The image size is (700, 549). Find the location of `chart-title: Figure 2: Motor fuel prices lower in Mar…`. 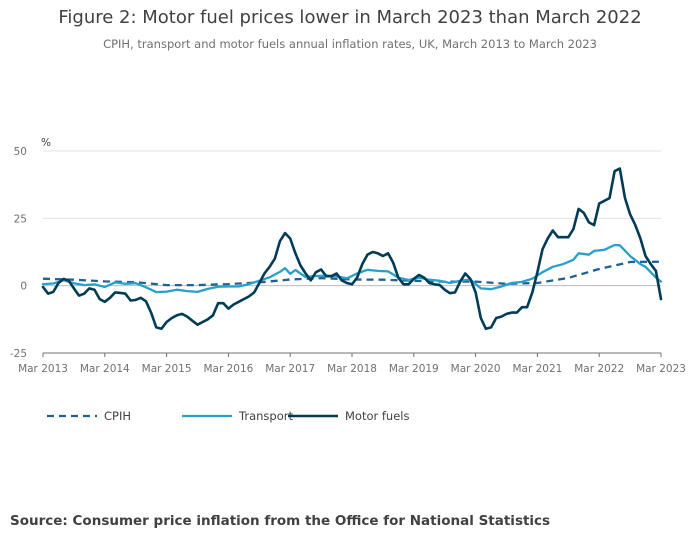

chart-title: Figure 2: Motor fuel prices lower in Mar… is located at coordinates (350, 17).